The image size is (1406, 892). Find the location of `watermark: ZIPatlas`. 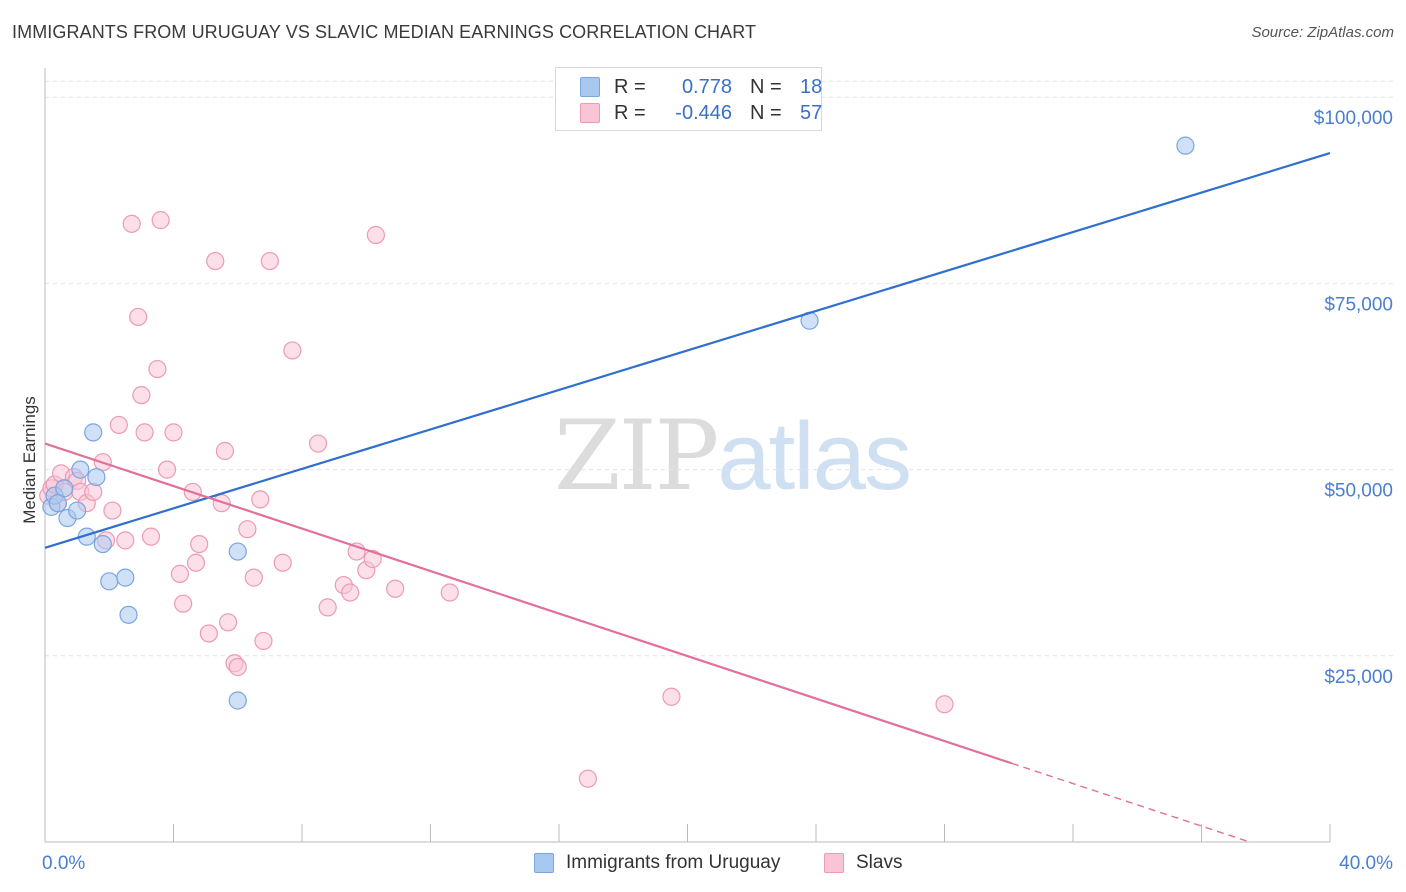

watermark: ZIPatlas is located at coordinates (733, 456).